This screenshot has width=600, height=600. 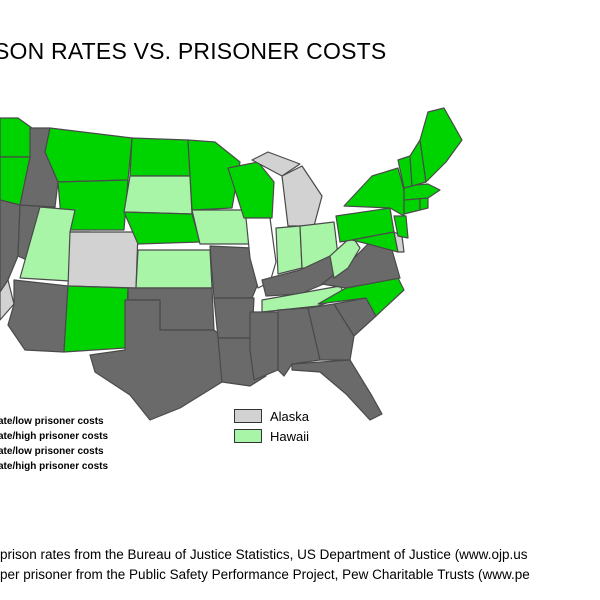 I want to click on state-south-dakota, so click(x=158, y=195).